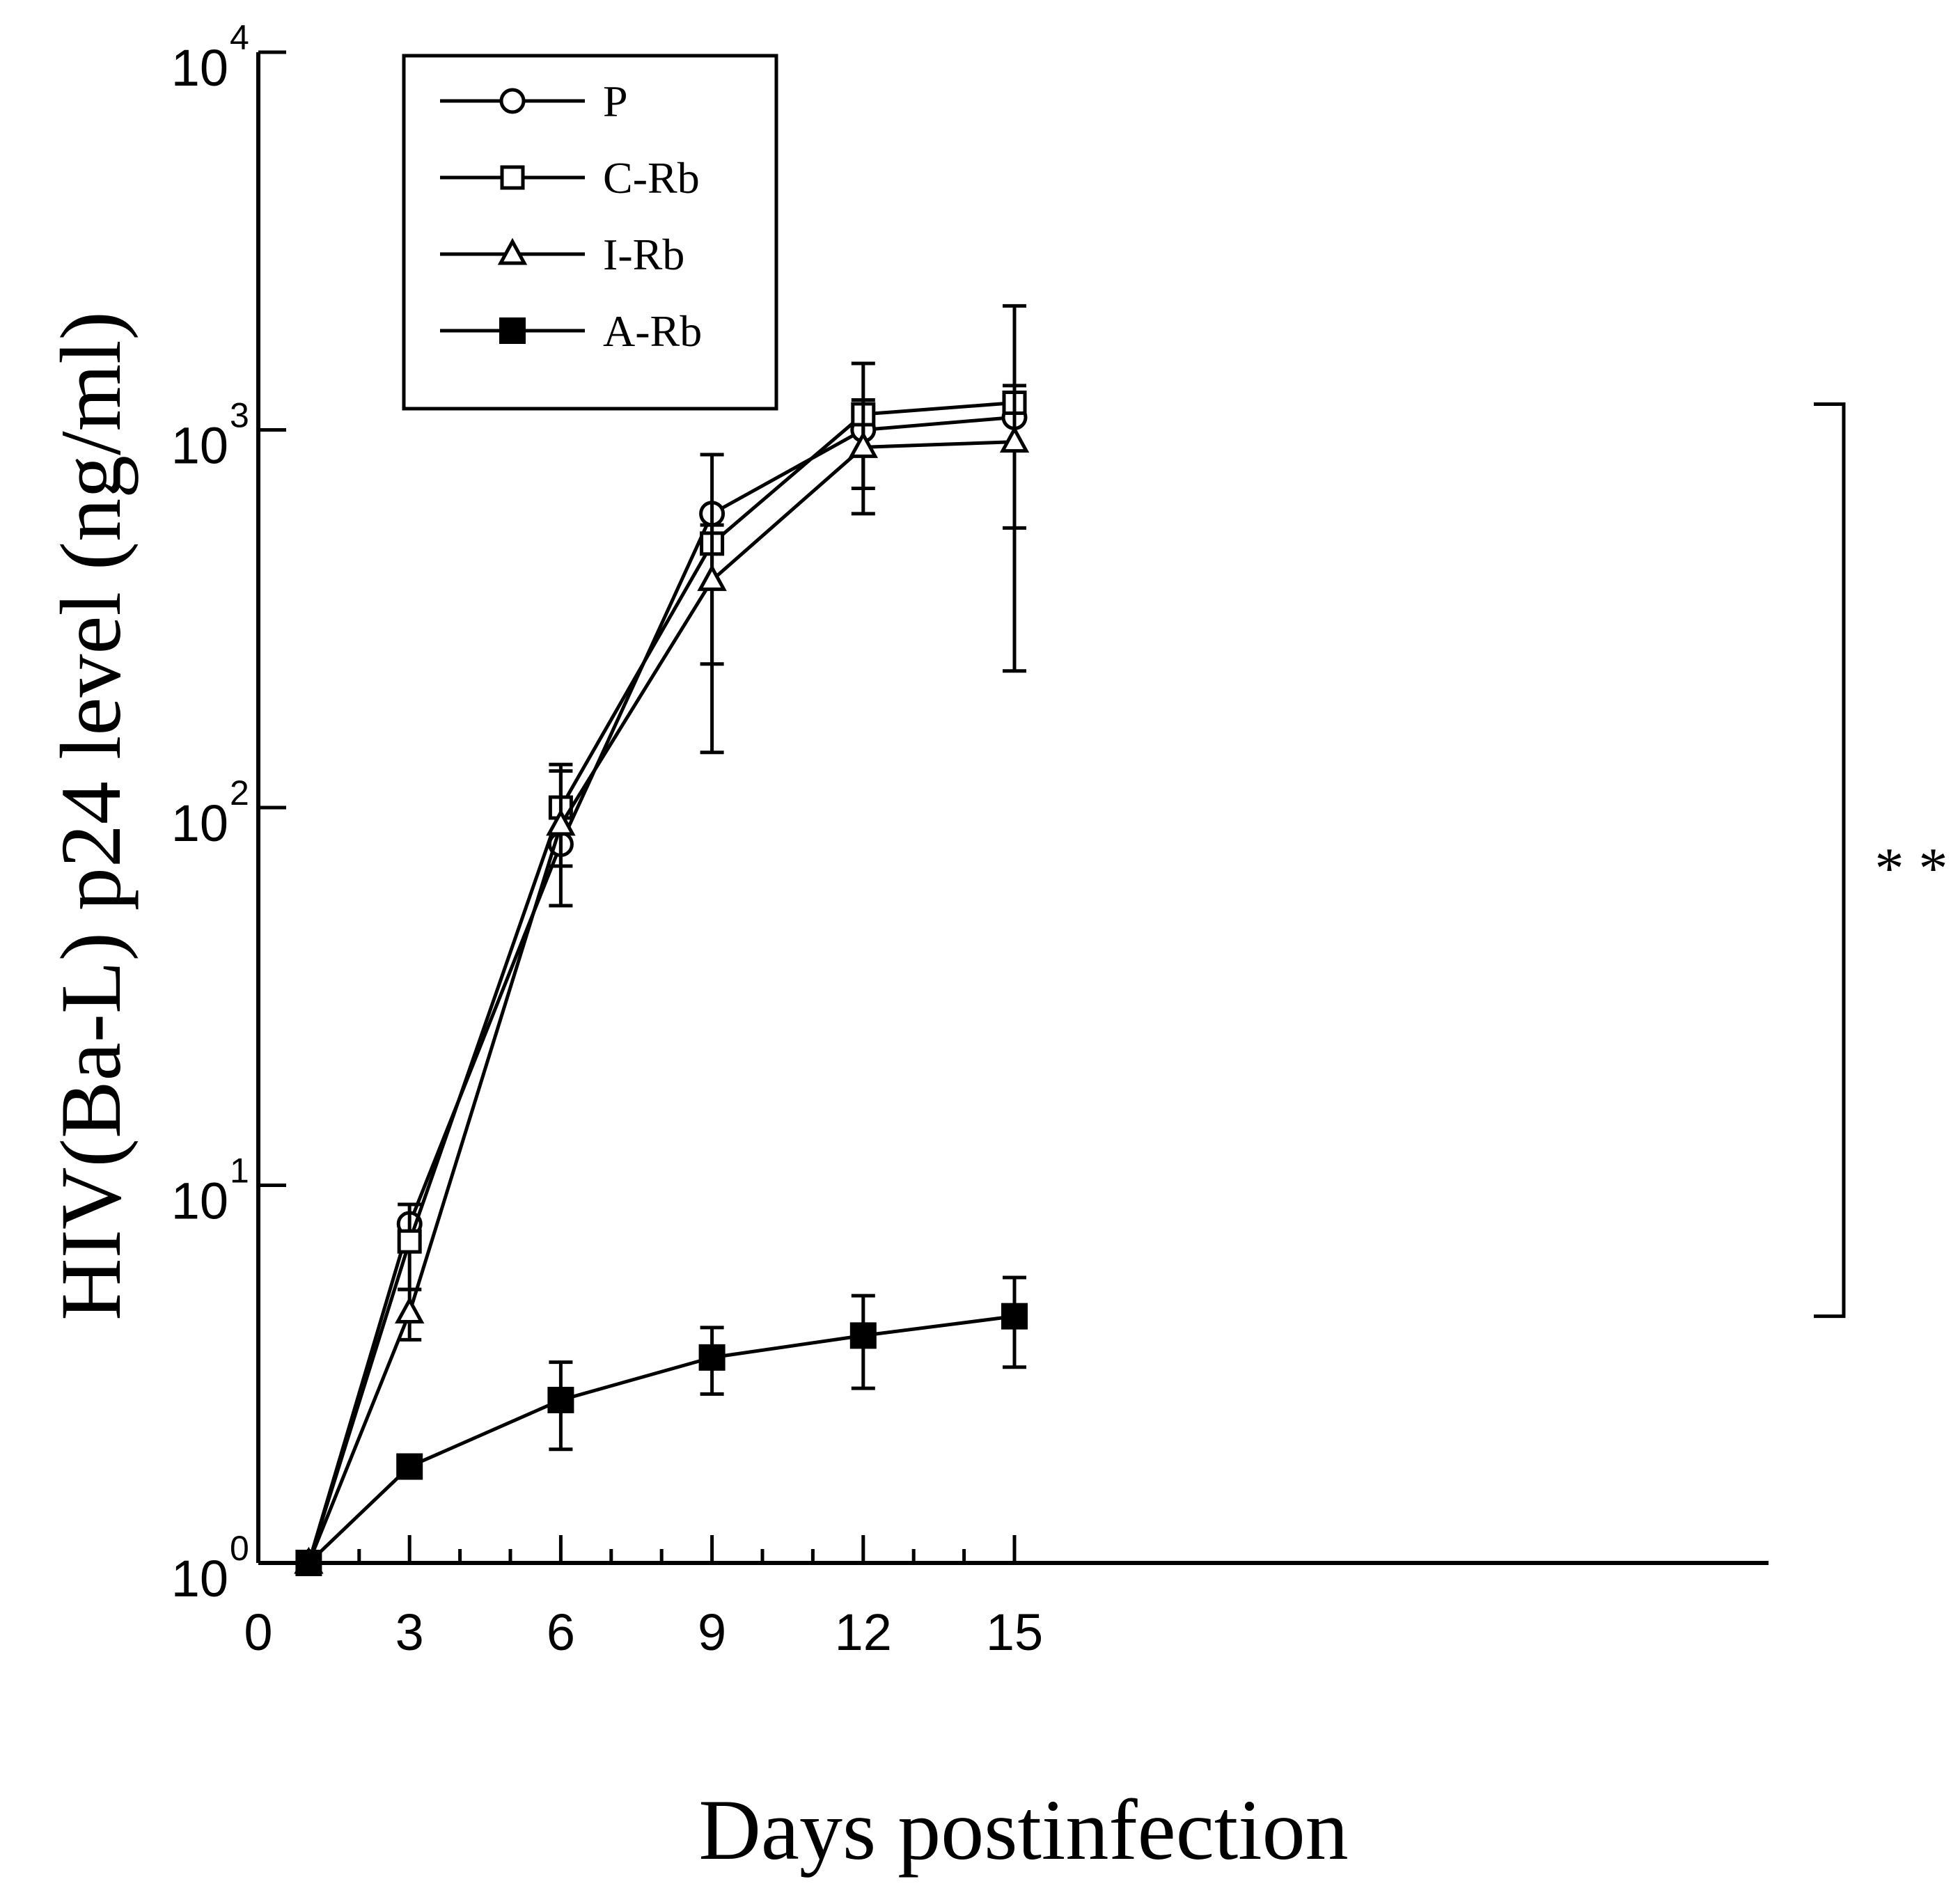 This screenshot has height=1902, width=1960. What do you see at coordinates (615, 101) in the screenshot?
I see `legend-label-p: P` at bounding box center [615, 101].